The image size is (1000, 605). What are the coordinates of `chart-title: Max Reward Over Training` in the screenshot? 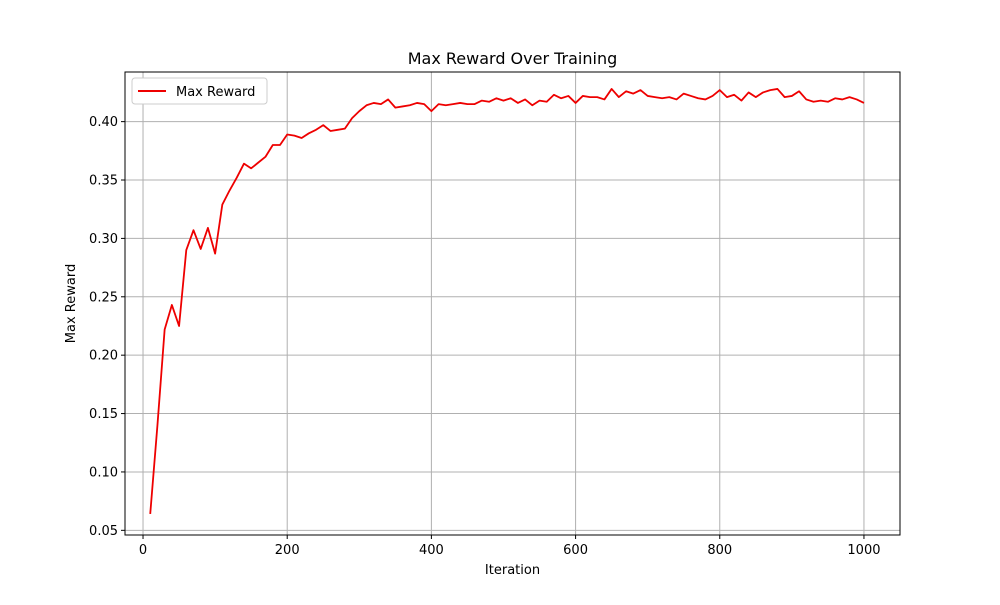 It's located at (513, 58).